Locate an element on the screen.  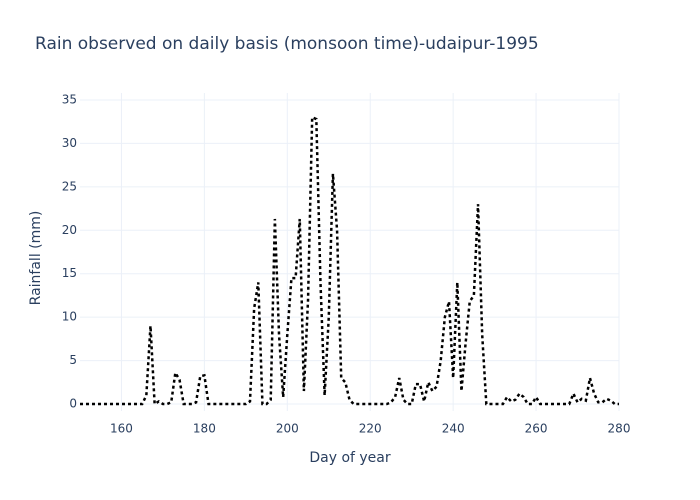
y-tick-label: 15 is located at coordinates (69, 273).